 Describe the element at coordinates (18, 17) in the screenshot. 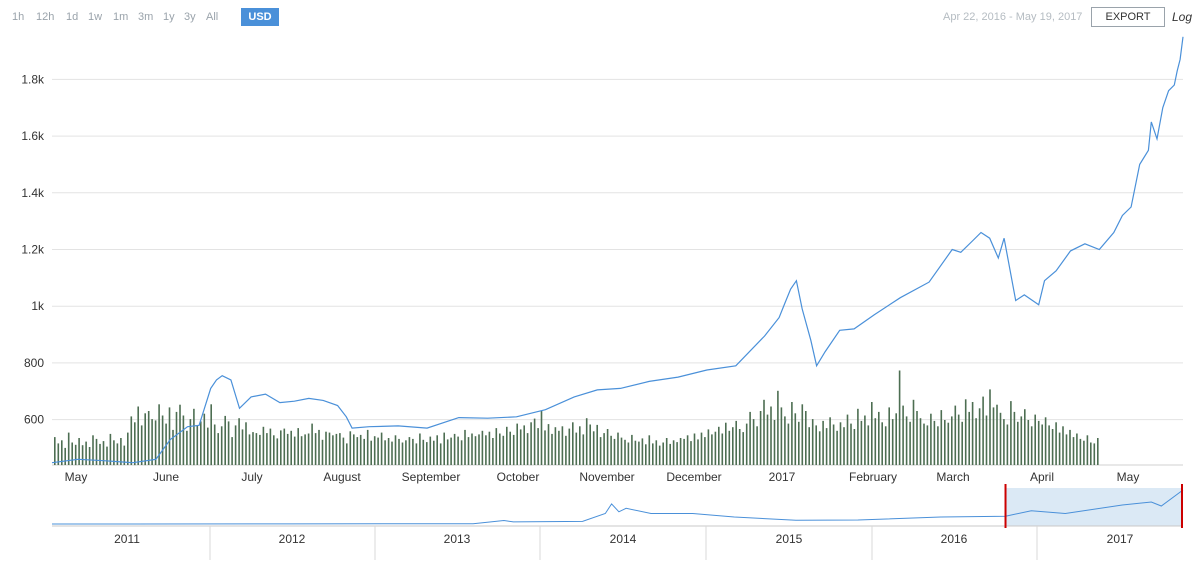

I see `range-1h-button: 1h` at that location.